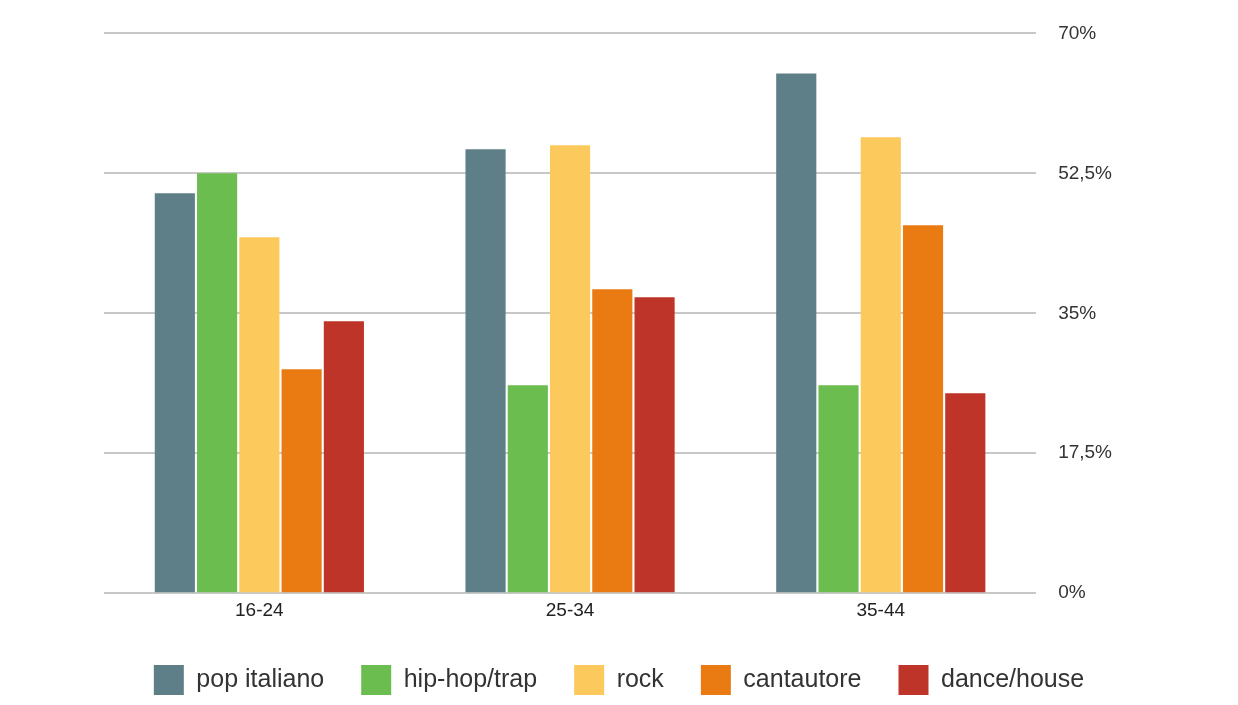  I want to click on y-tick-label: 35%, so click(1077, 312).